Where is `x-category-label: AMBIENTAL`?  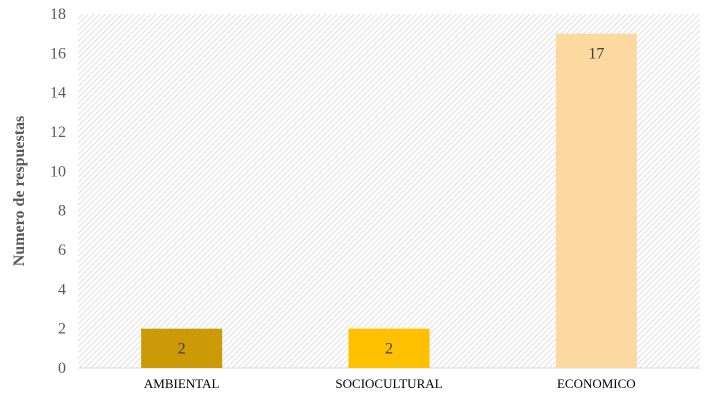
x-category-label: AMBIENTAL is located at coordinates (182, 383).